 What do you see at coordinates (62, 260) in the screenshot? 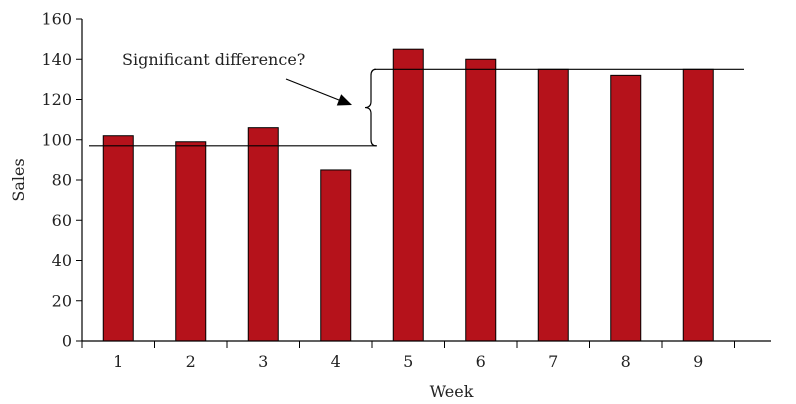
I see `y-tick-label: 40` at bounding box center [62, 260].